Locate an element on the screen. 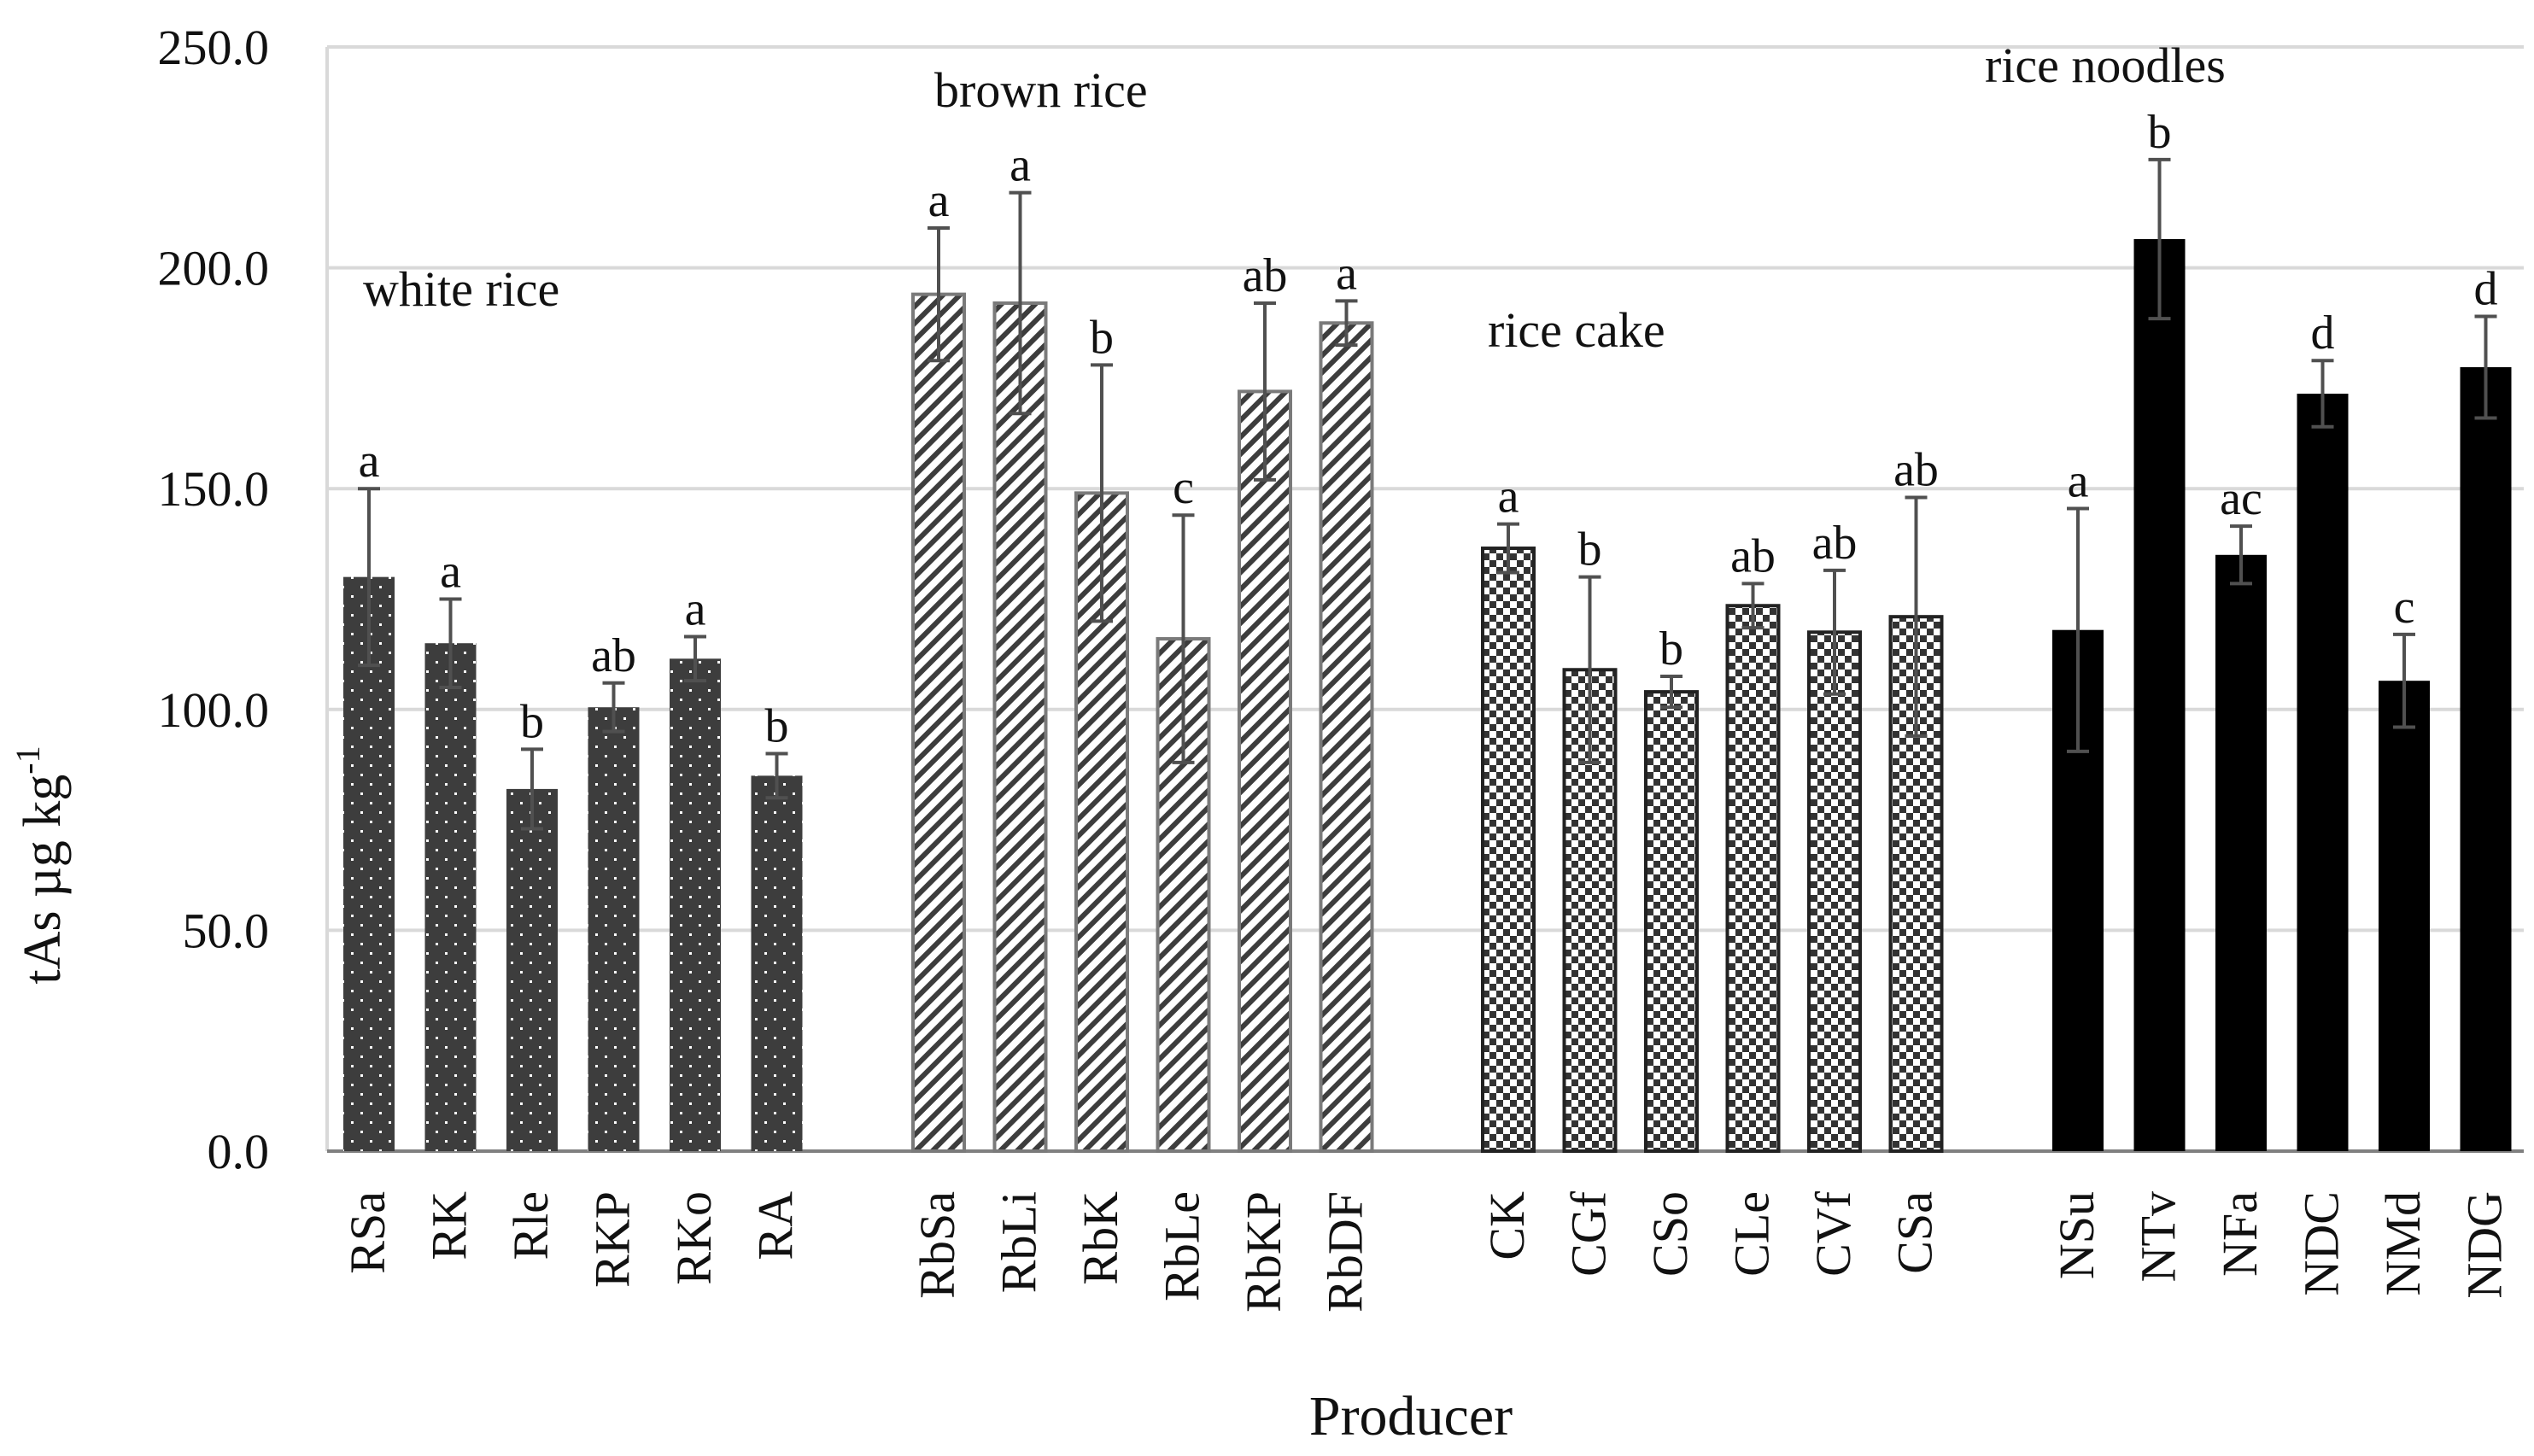  x-tick-label: NSu is located at coordinates (2076, 1235).